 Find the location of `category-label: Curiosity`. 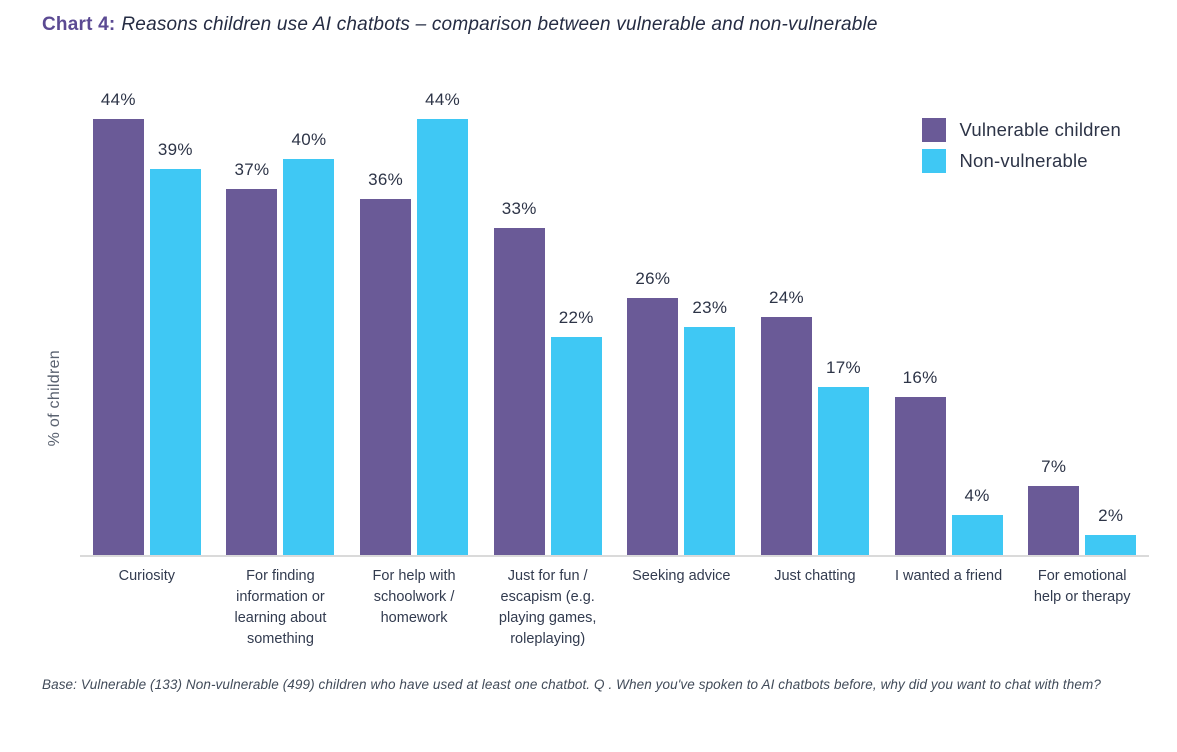

category-label: Curiosity is located at coordinates (147, 576).